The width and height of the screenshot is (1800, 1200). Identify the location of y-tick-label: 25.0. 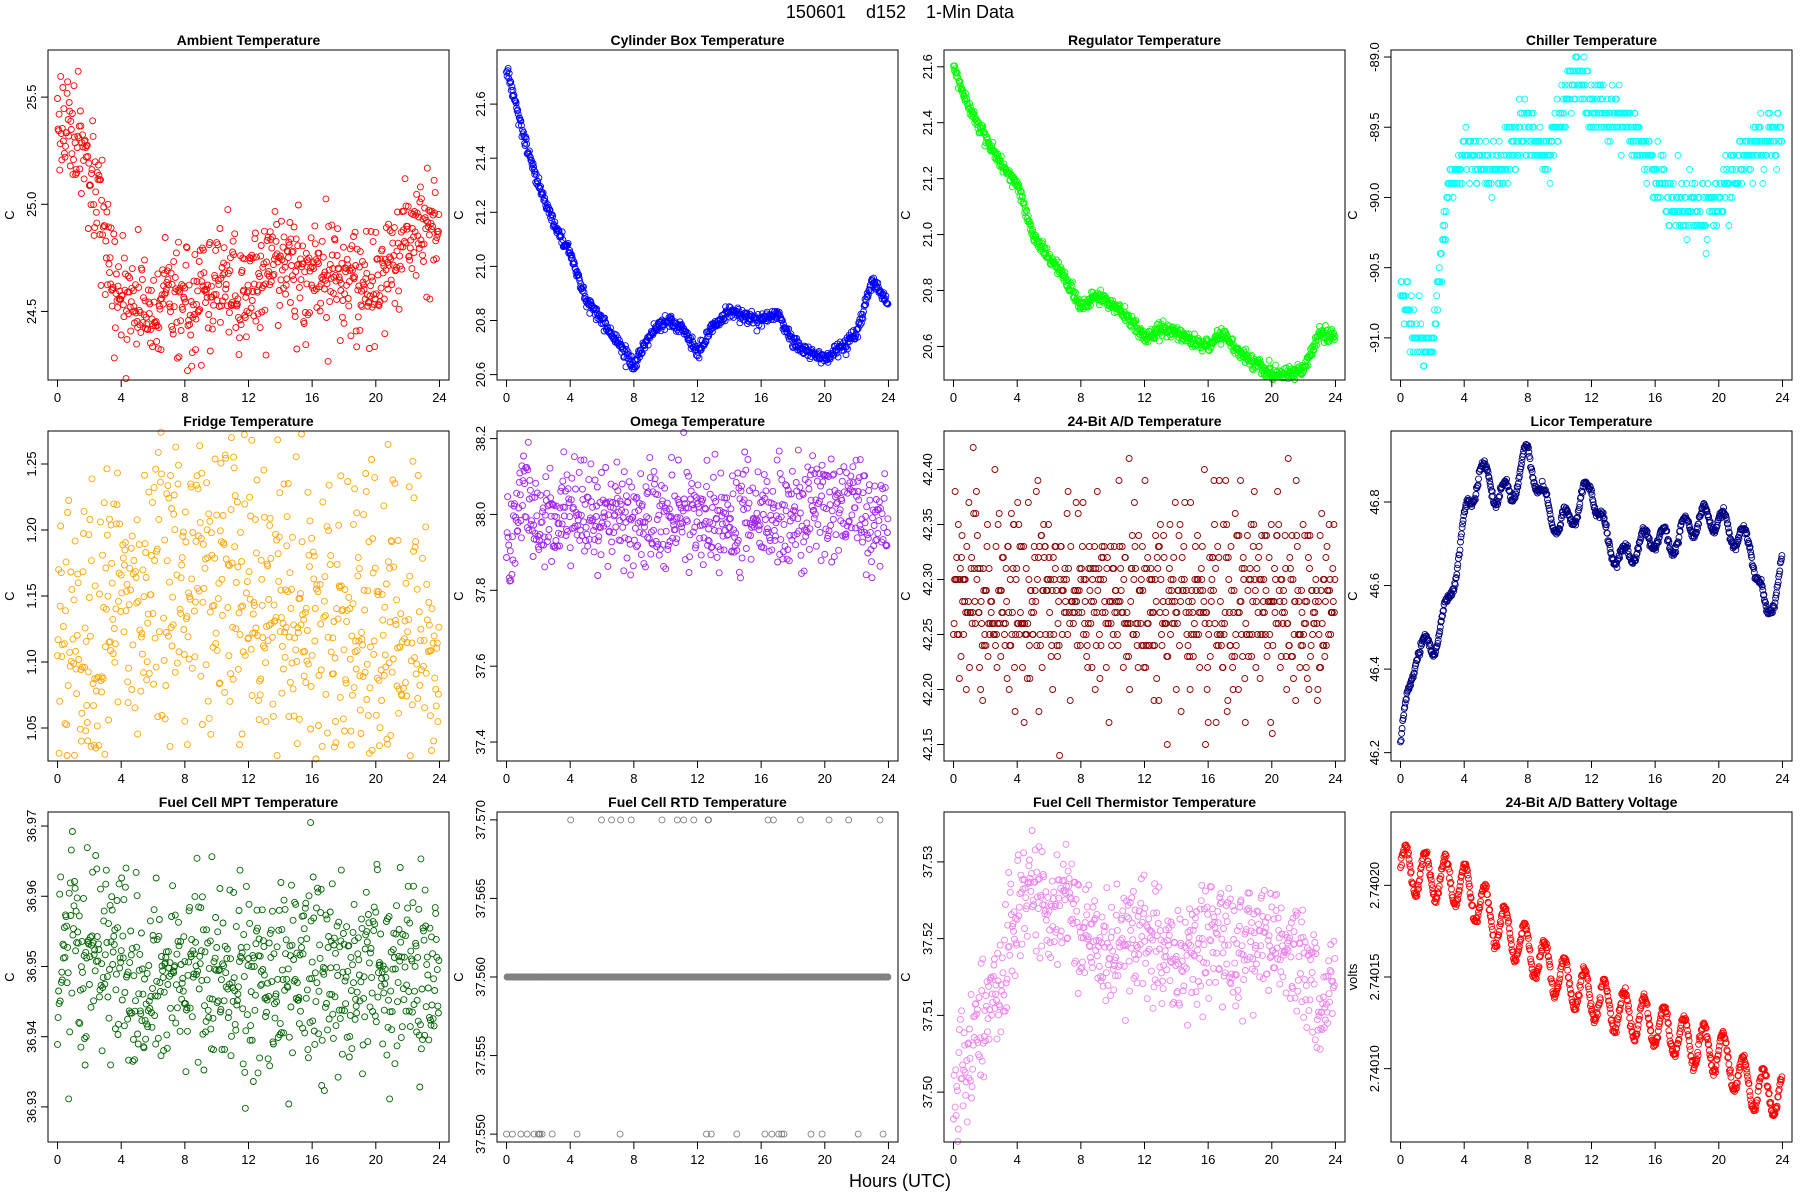
(31, 204).